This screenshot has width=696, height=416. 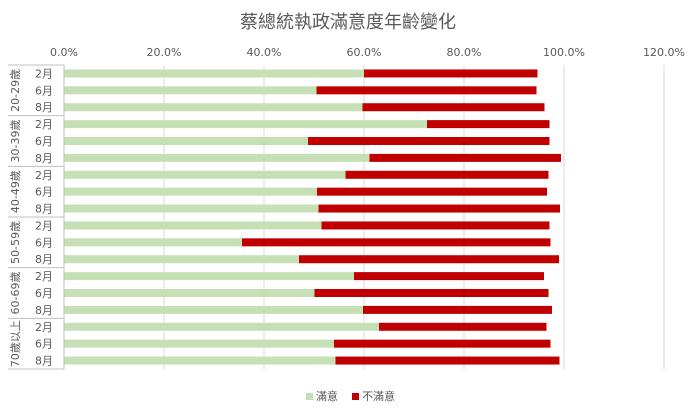 What do you see at coordinates (378, 396) in the screenshot?
I see `legend-label: 不滿意` at bounding box center [378, 396].